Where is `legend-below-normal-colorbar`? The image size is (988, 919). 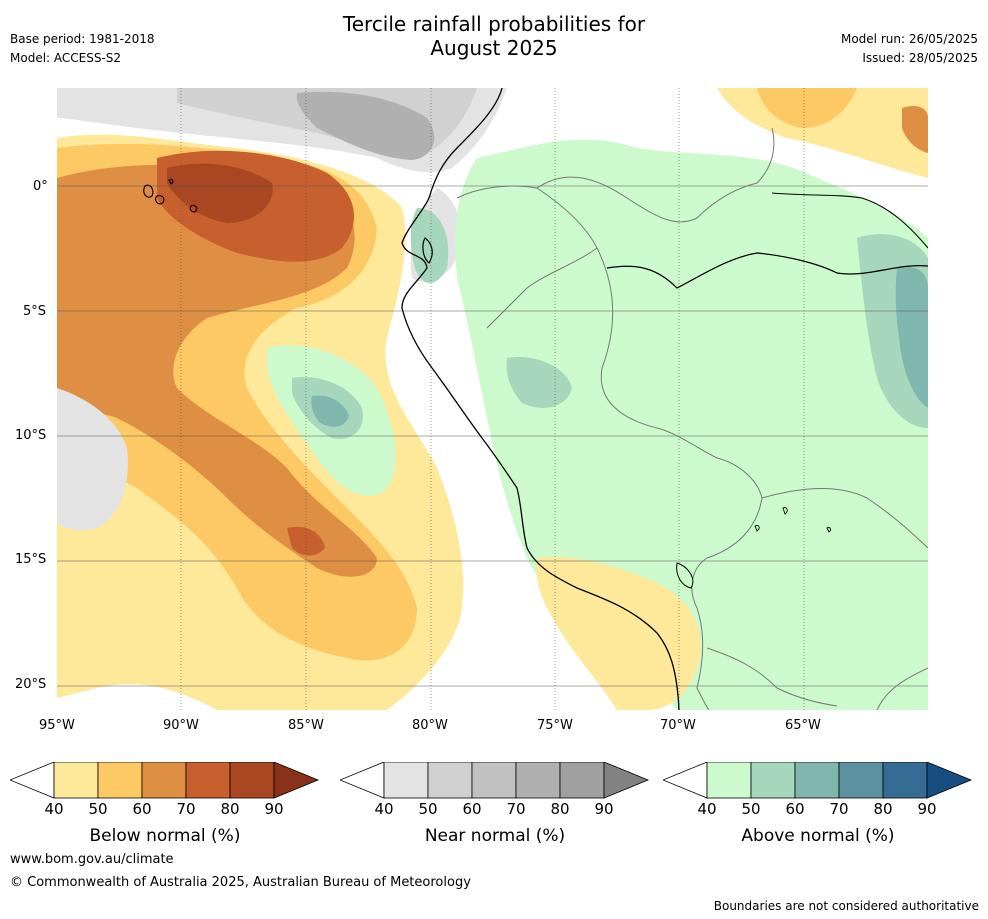 legend-below-normal-colorbar is located at coordinates (165, 780).